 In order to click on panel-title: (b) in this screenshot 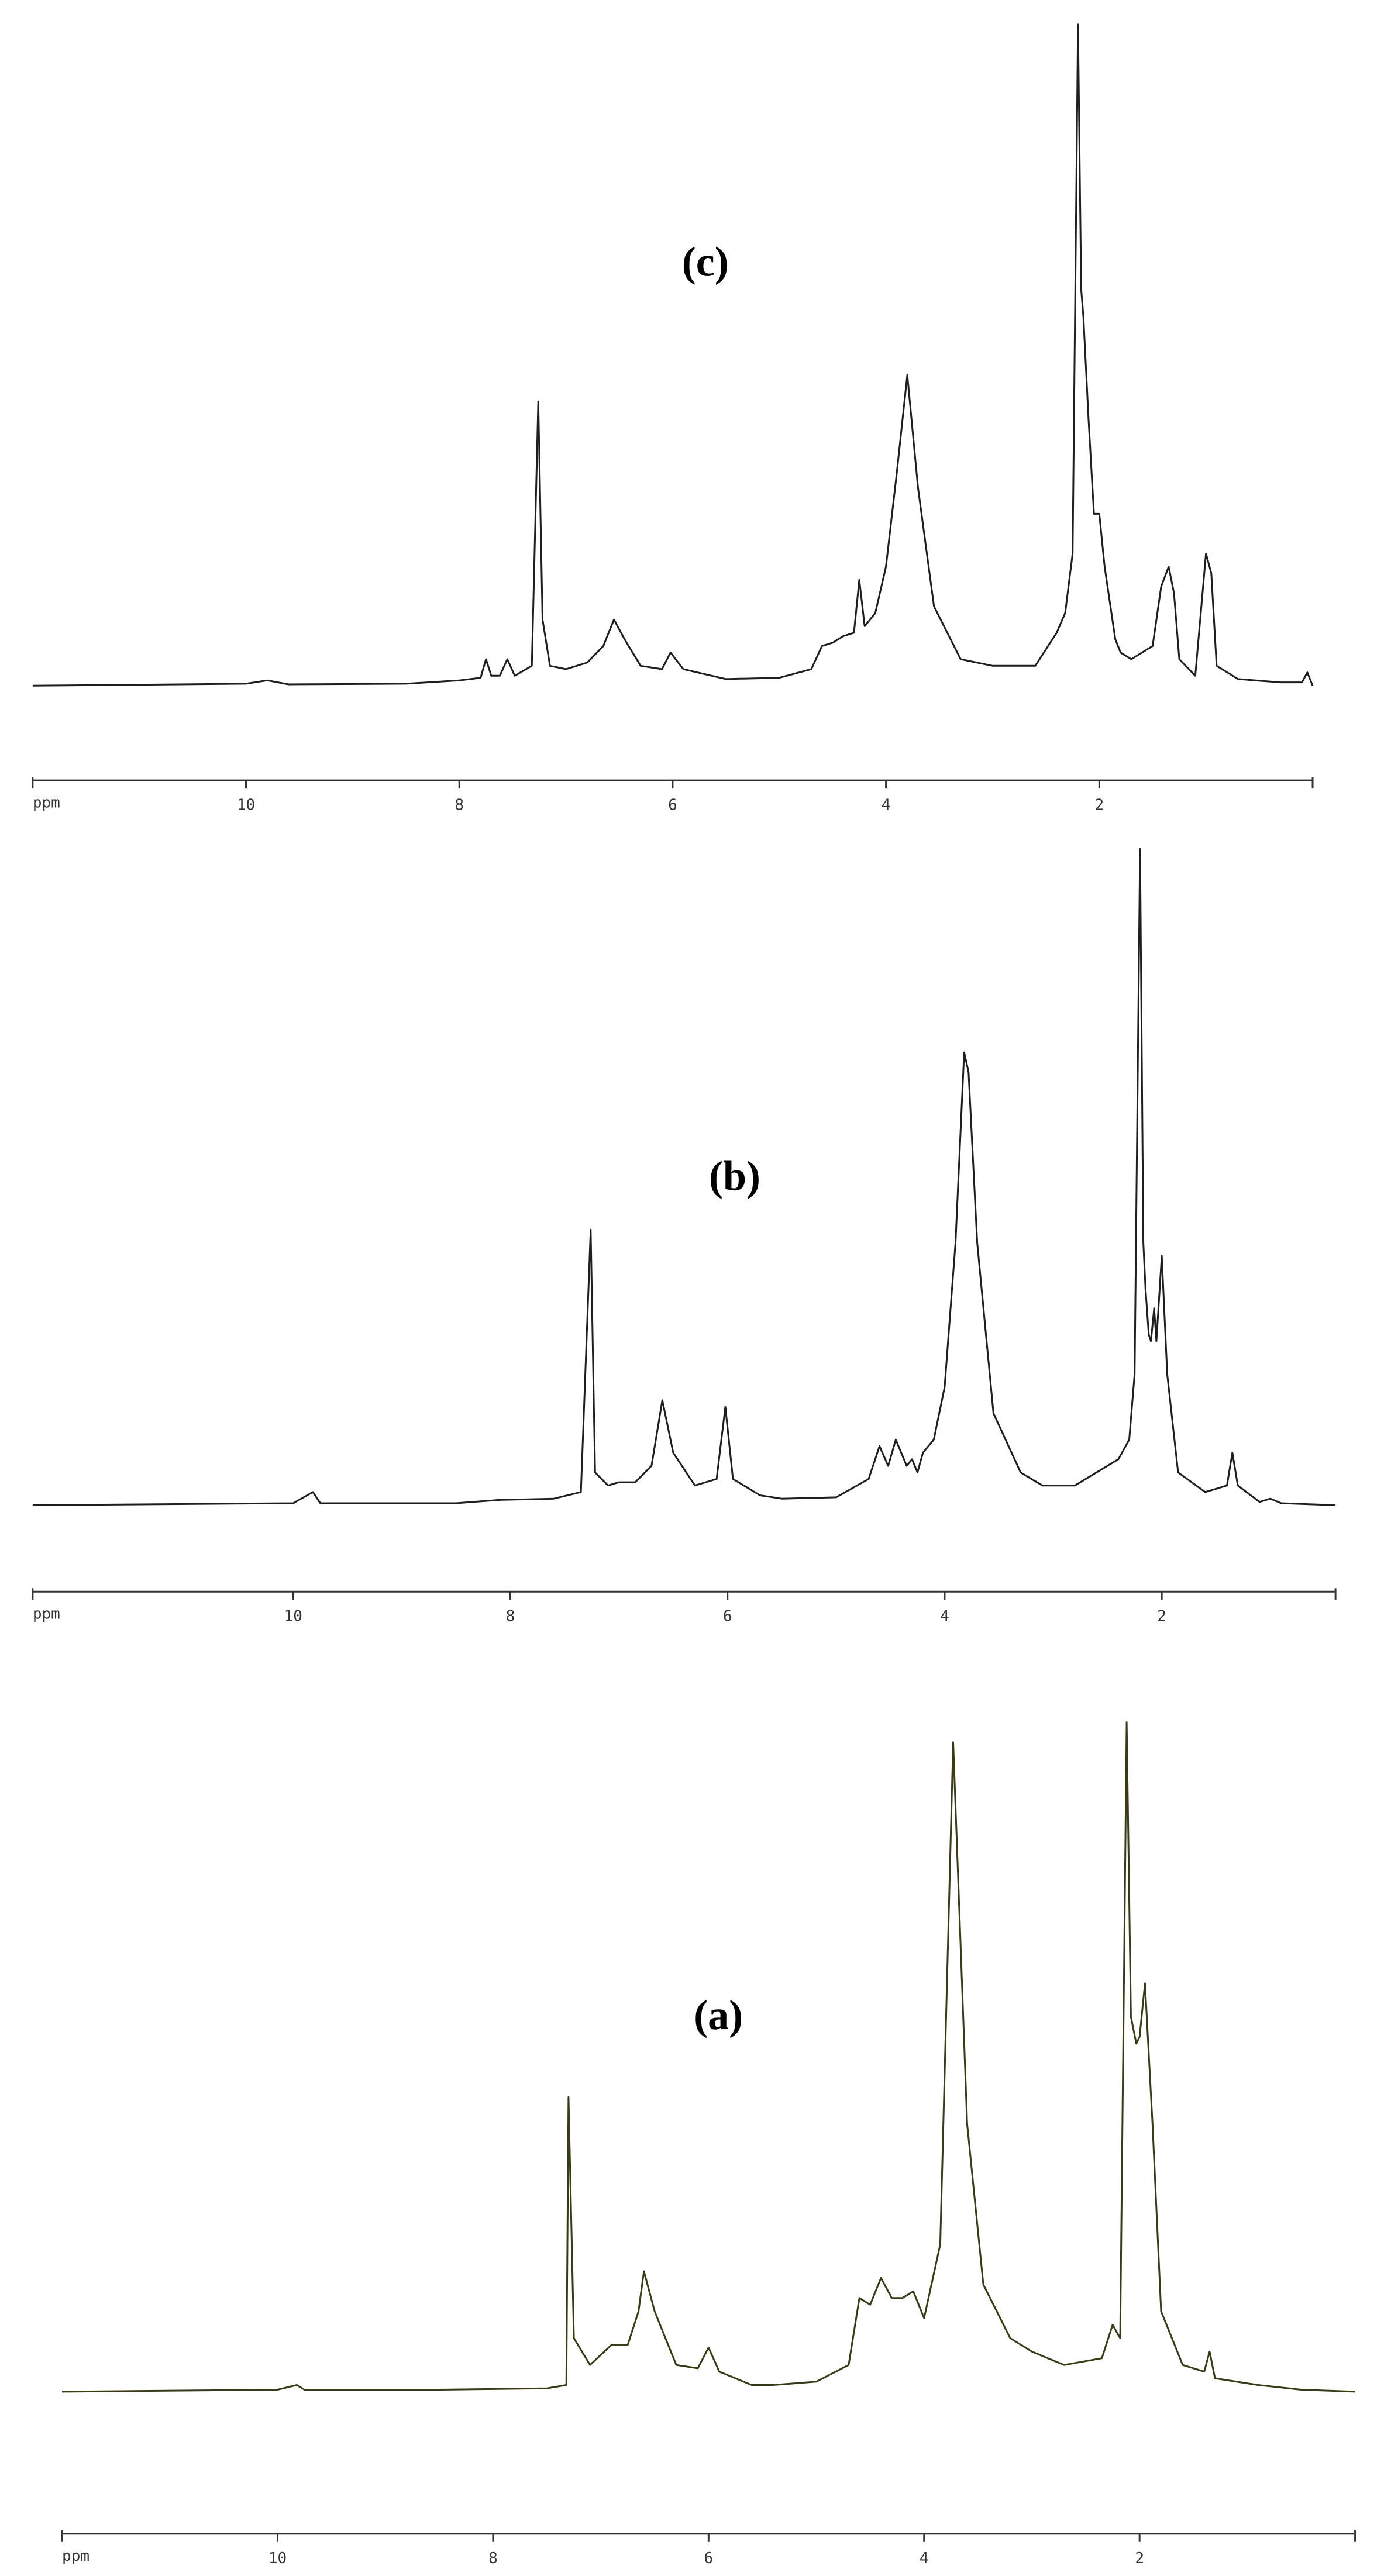, I will do `click(734, 1175)`.